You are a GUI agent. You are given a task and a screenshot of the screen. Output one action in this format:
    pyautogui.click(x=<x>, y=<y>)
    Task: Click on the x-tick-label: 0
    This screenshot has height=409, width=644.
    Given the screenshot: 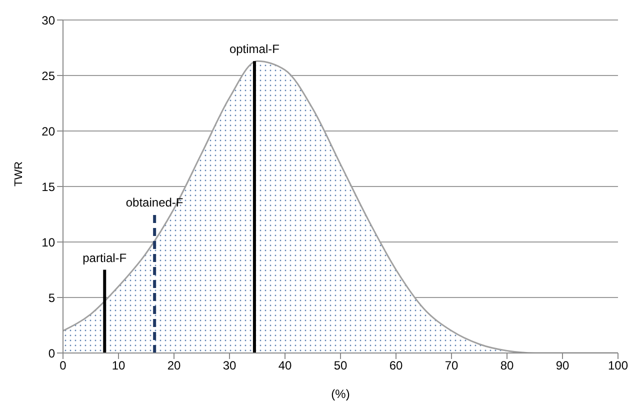 What is the action you would take?
    pyautogui.click(x=63, y=365)
    